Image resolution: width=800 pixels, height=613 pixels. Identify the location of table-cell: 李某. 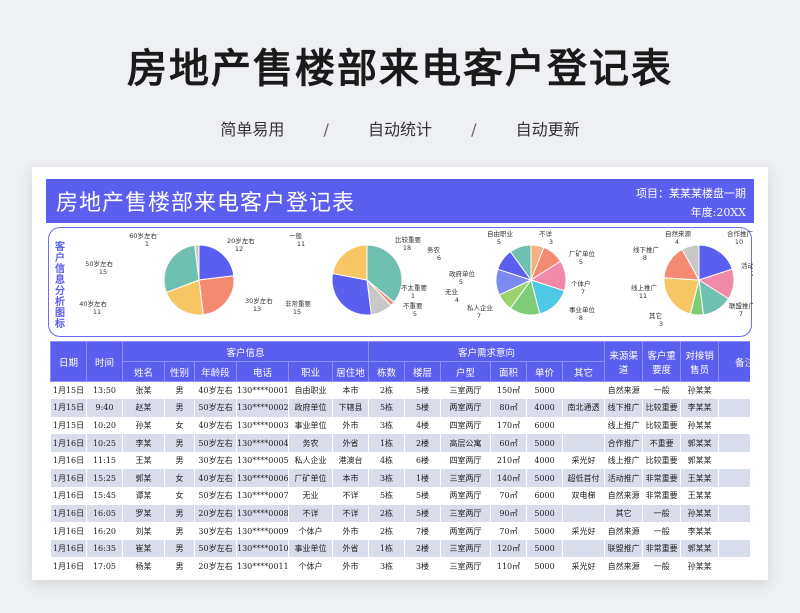
(143, 443).